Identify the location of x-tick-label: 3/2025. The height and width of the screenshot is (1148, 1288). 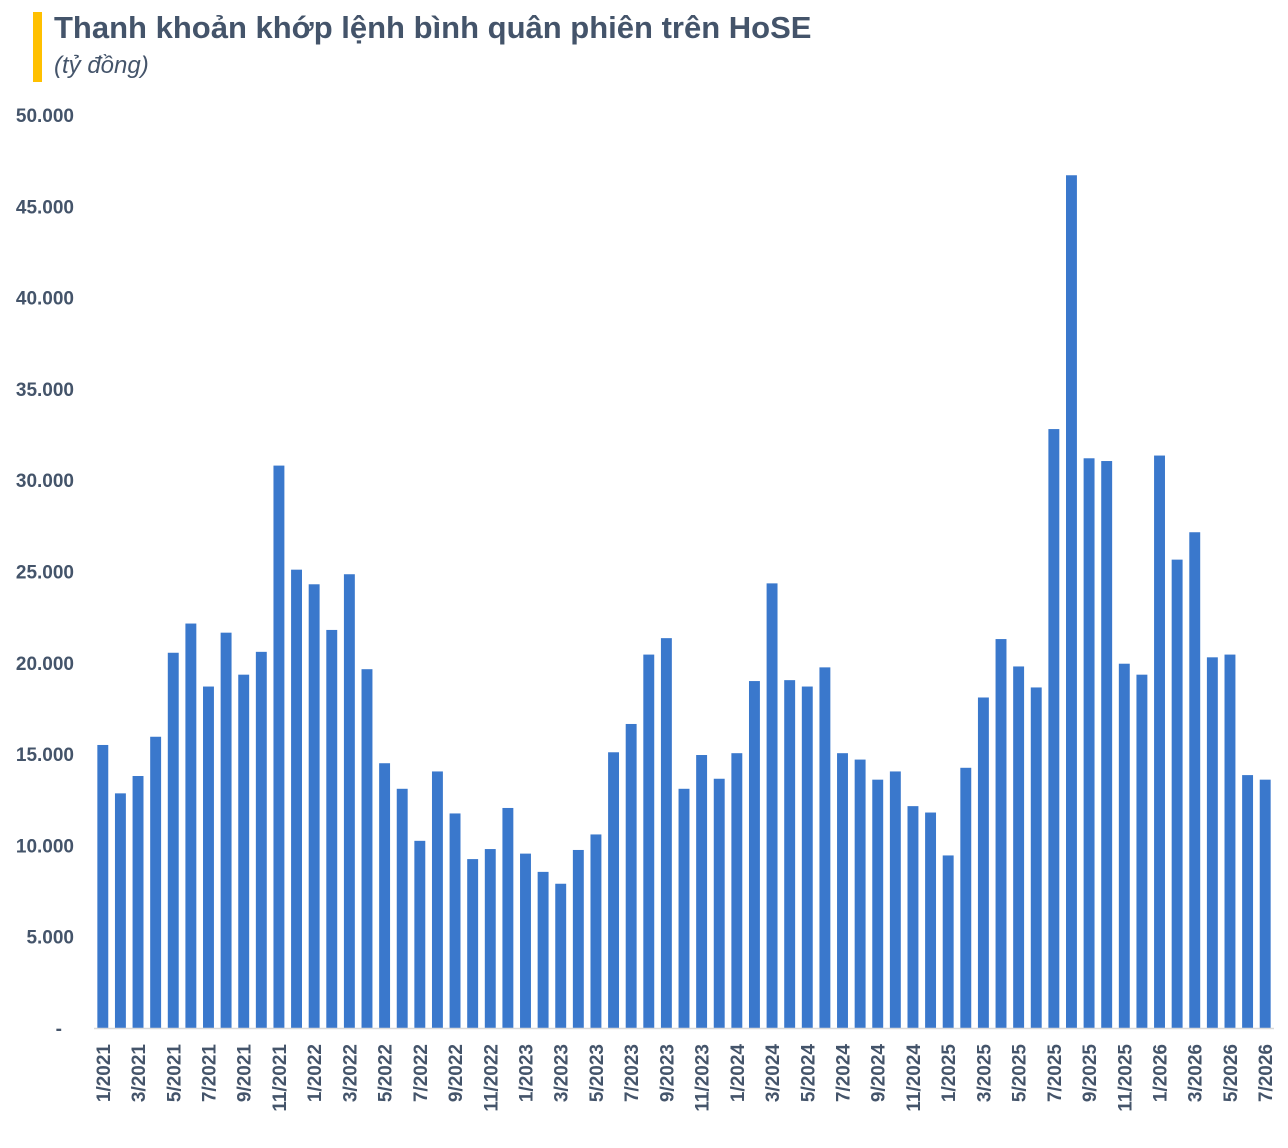
(984, 1073).